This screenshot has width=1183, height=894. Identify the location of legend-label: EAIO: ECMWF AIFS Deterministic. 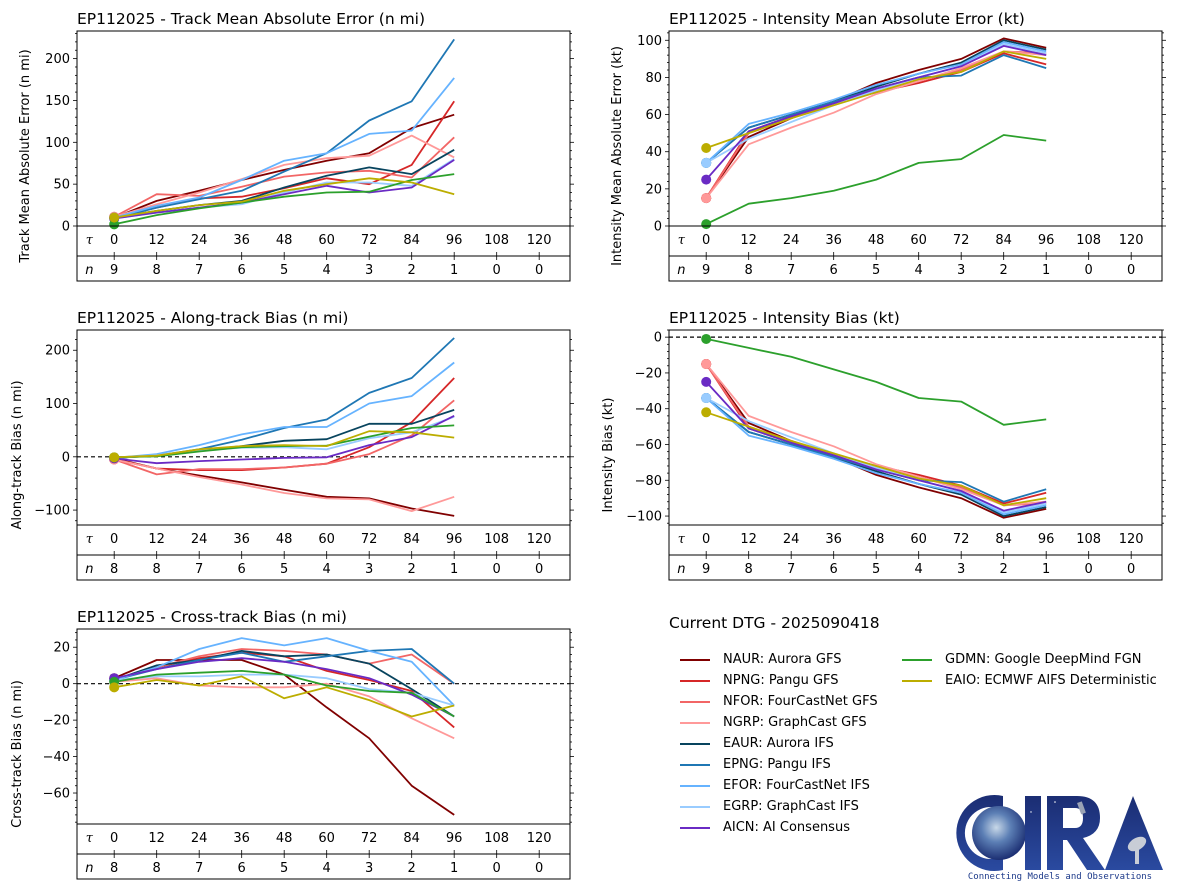
(1051, 680).